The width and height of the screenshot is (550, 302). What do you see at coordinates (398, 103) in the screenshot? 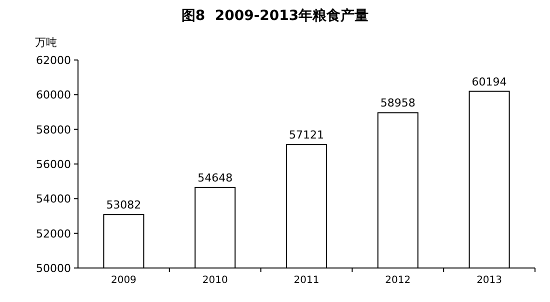
I see `data-label: 58958` at bounding box center [398, 103].